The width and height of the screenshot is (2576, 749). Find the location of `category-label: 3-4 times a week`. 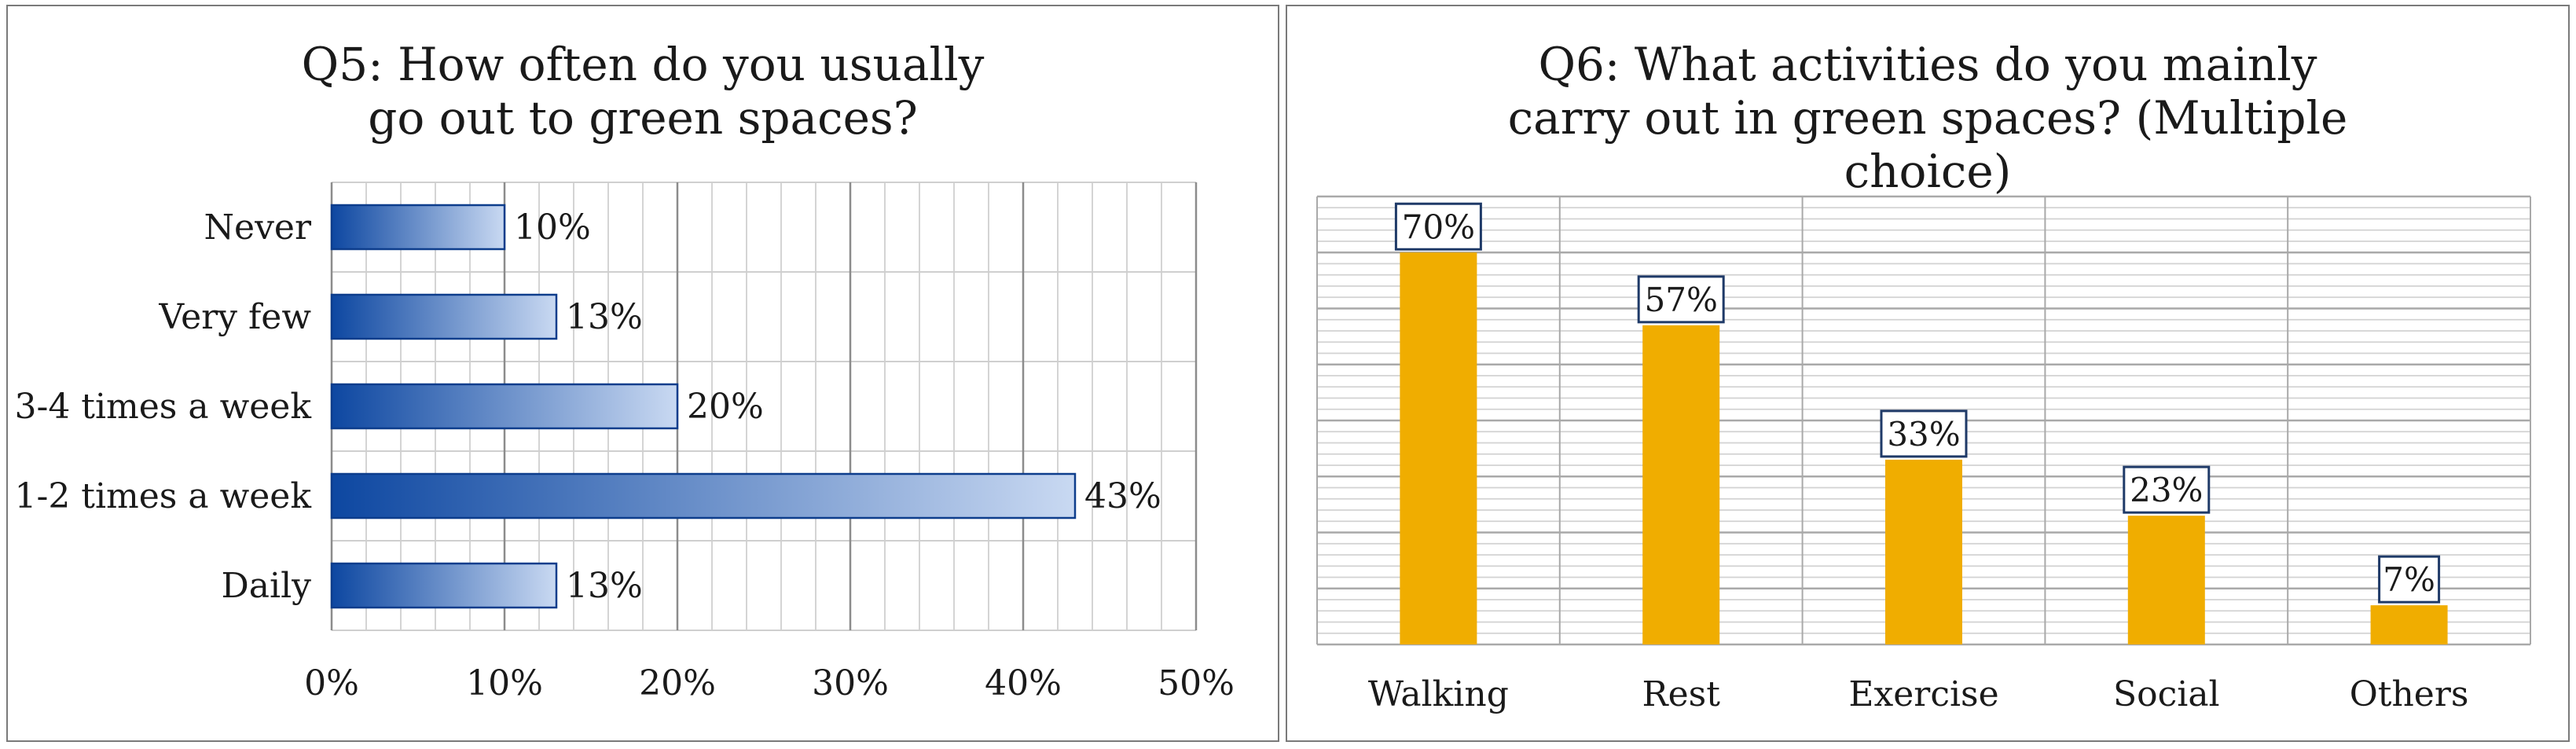

category-label: 3-4 times a week is located at coordinates (162, 407).